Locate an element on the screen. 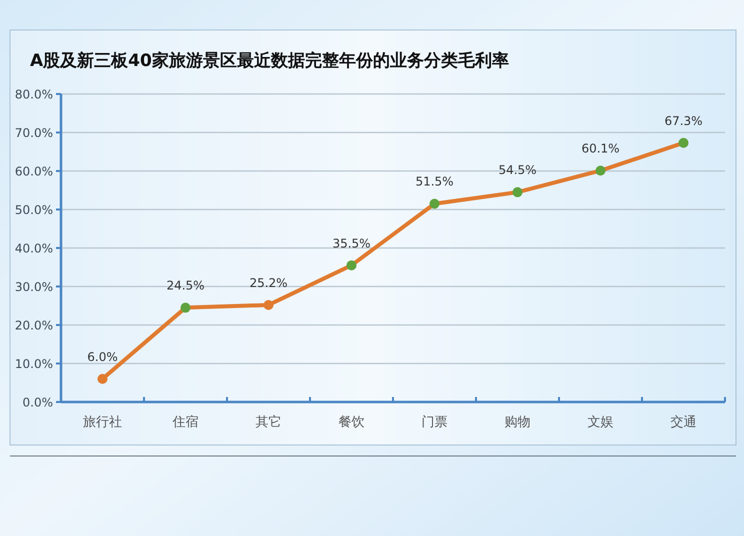  x-tick-label: 旅行社 is located at coordinates (102, 422).